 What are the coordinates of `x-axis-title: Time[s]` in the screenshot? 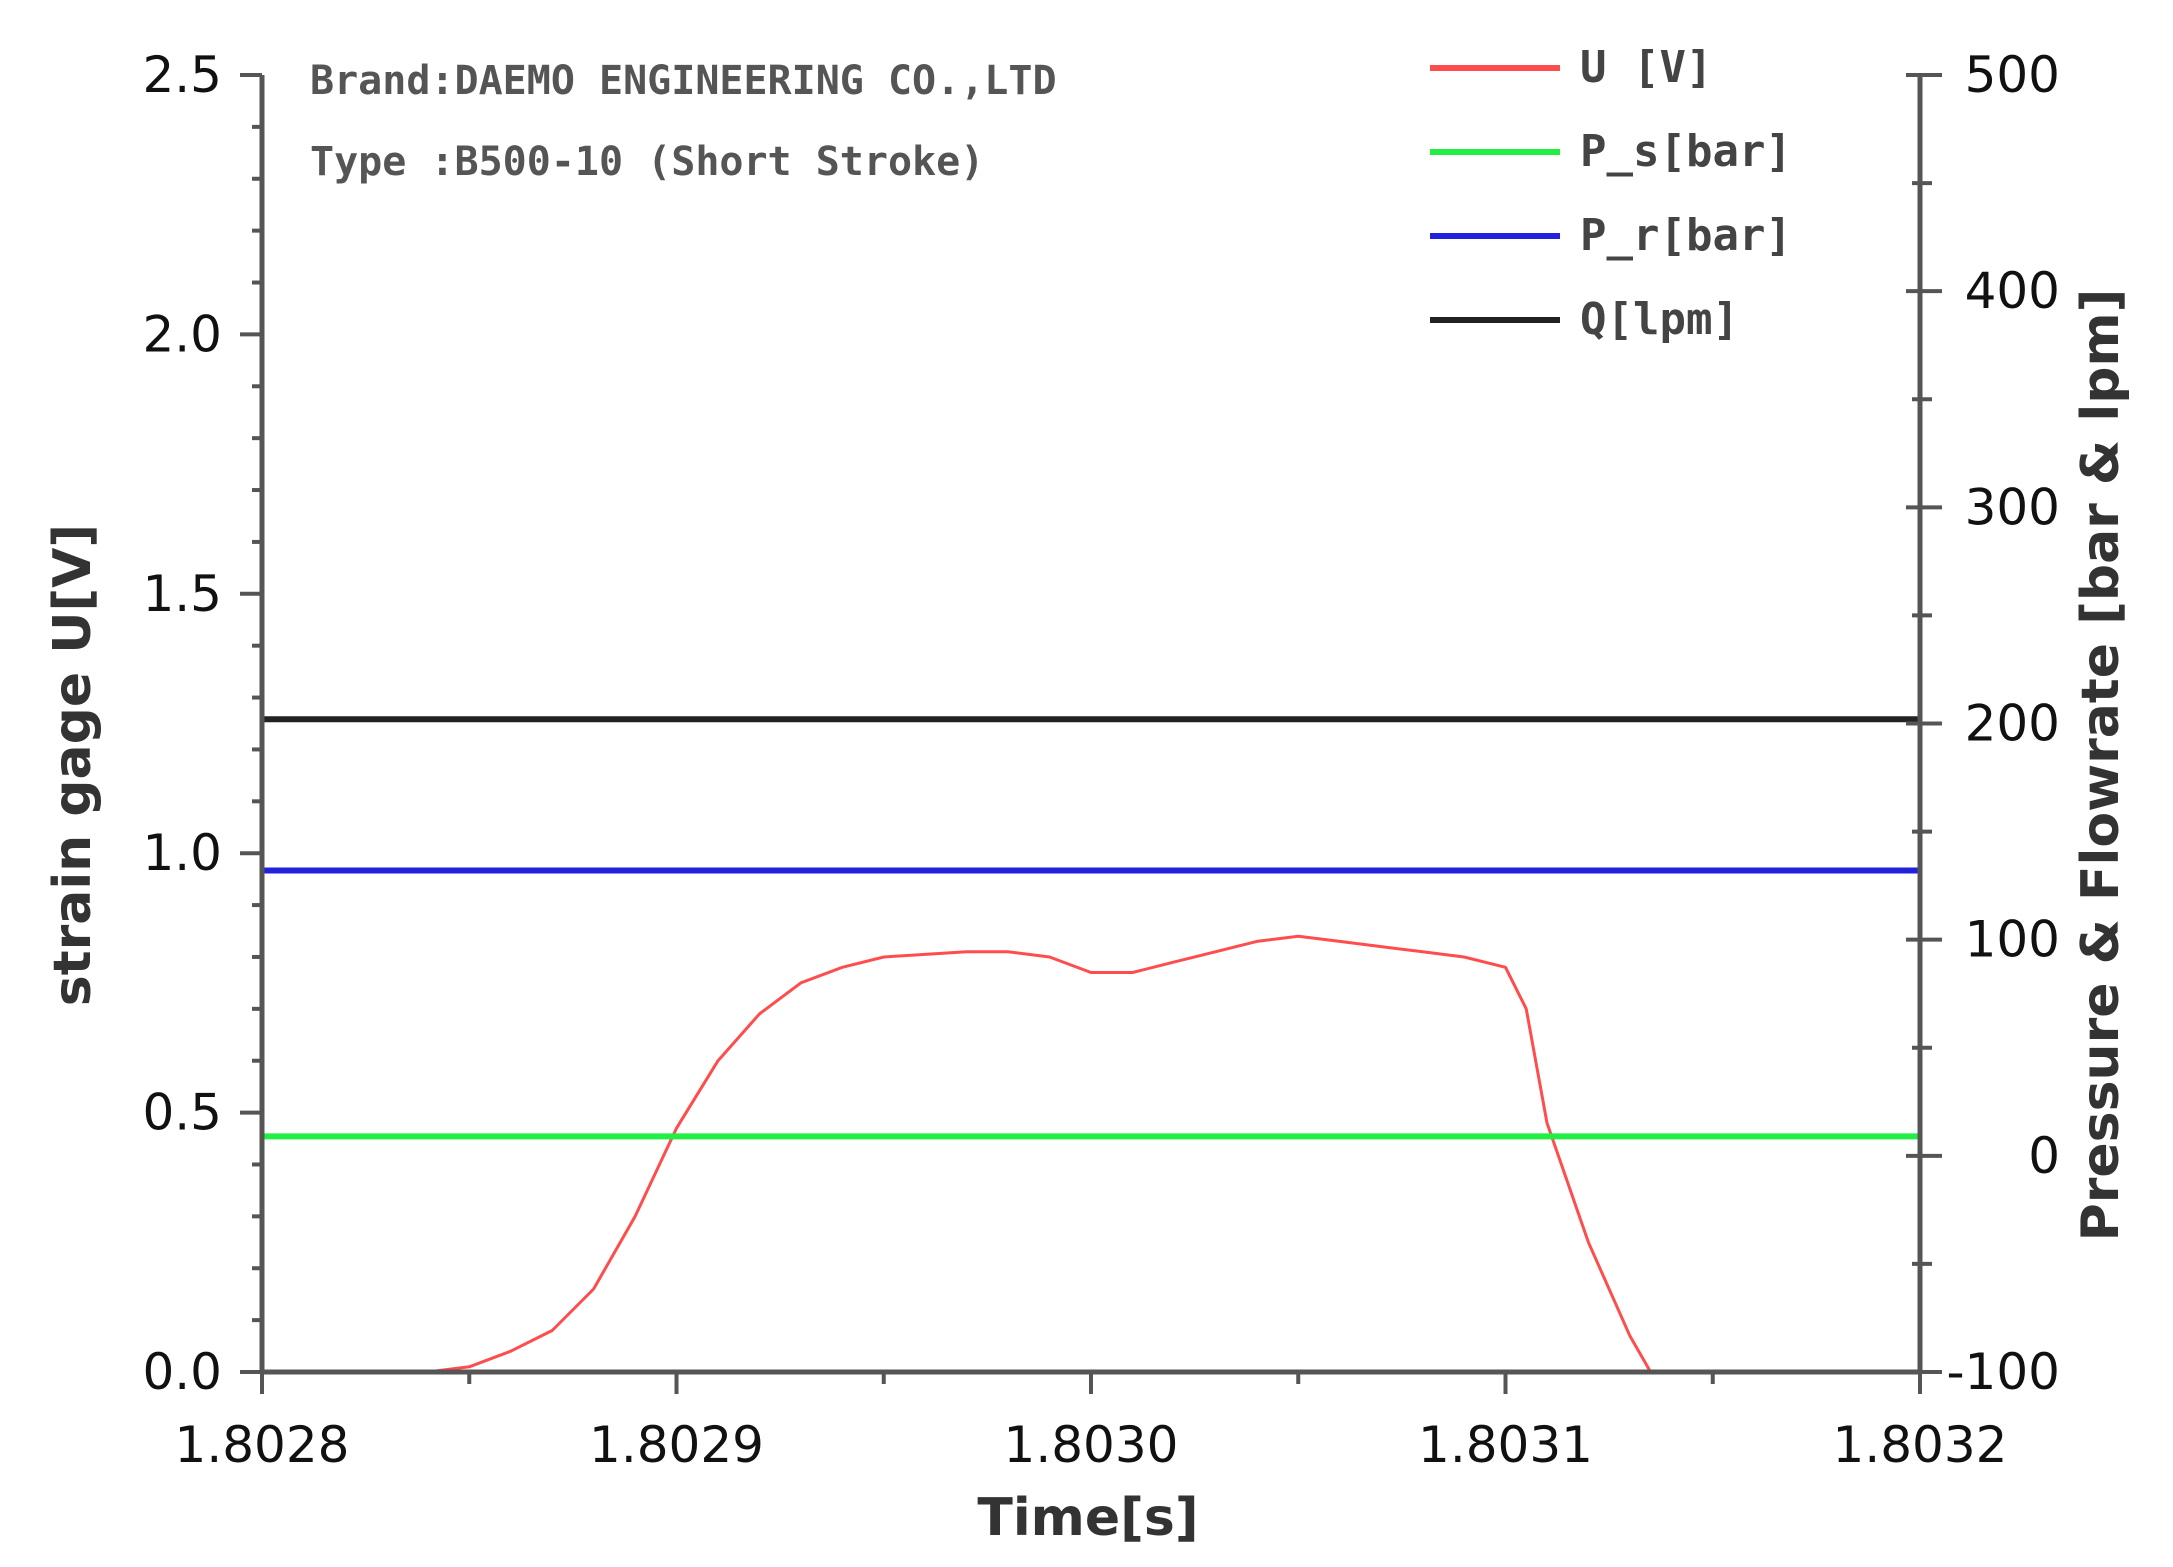 It's located at (1087, 1518).